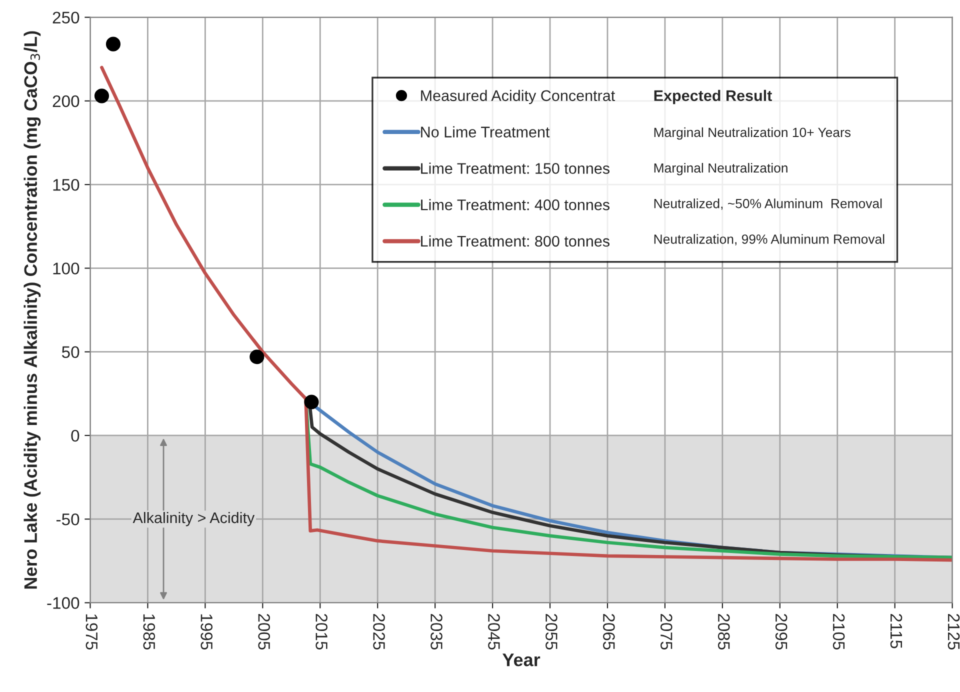  What do you see at coordinates (66, 18) in the screenshot?
I see `y-tick-label: 250` at bounding box center [66, 18].